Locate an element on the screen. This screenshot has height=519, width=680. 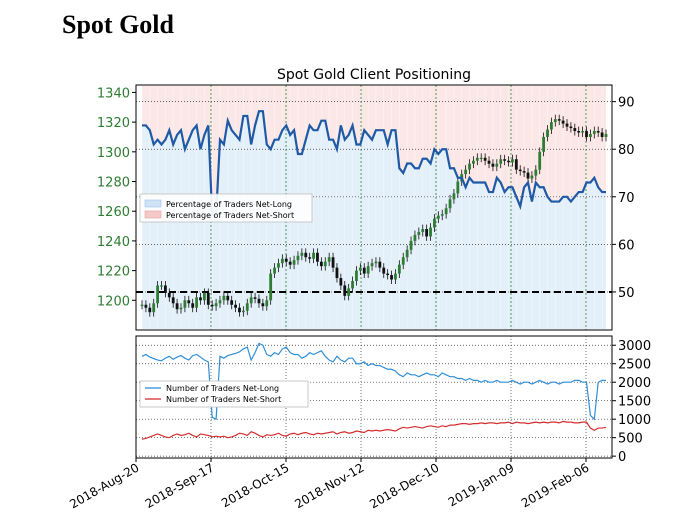
y-right-tick-label: 500 is located at coordinates (630, 439).